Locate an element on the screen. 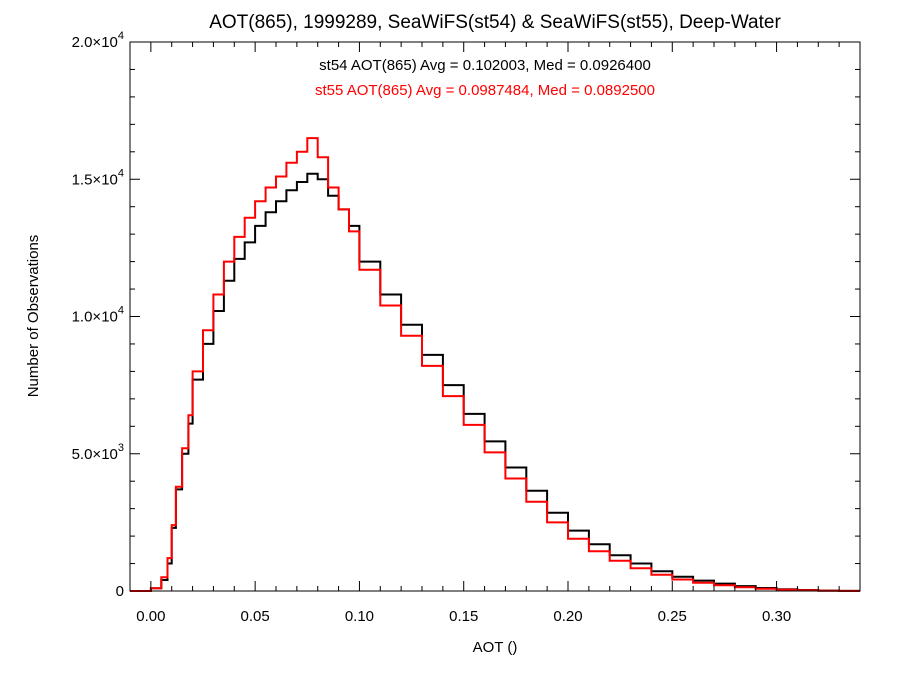 This screenshot has height=675, width=900. y-tick-mantissa: 1.5×10 is located at coordinates (95, 179).